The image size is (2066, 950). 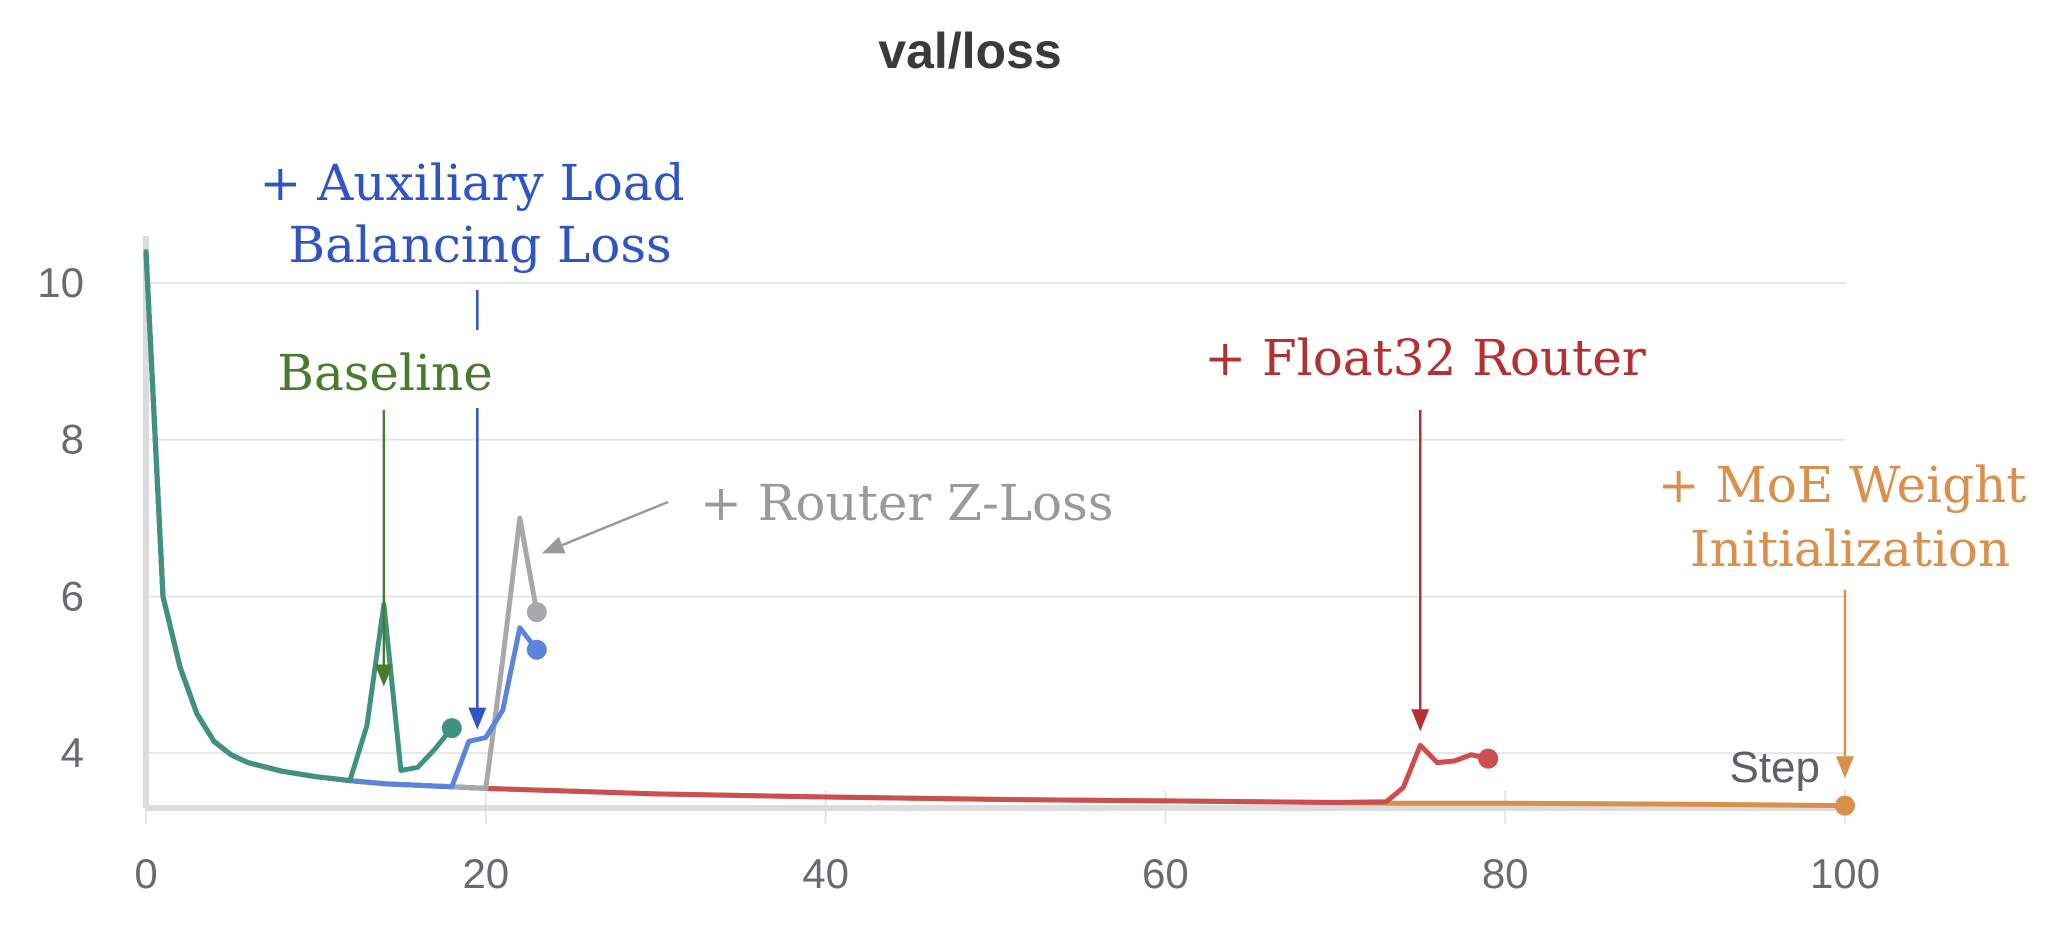 What do you see at coordinates (1850, 549) in the screenshot?
I see `annotation-moe-init-line-2: Initialization` at bounding box center [1850, 549].